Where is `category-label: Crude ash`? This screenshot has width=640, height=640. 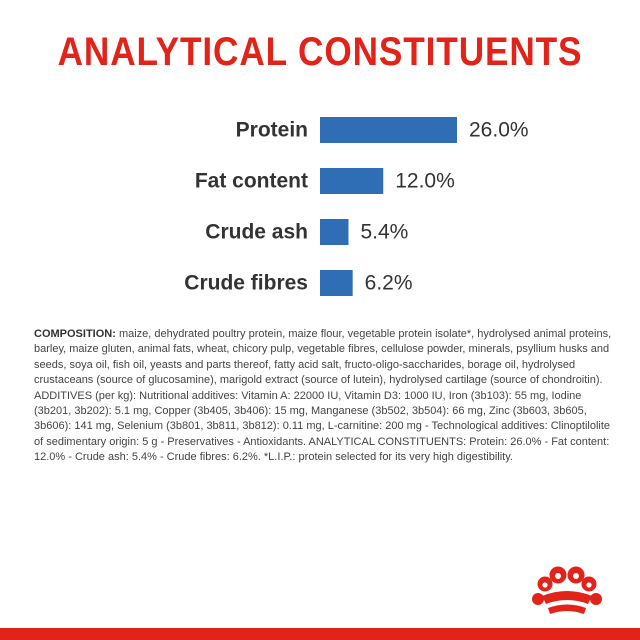 category-label: Crude ash is located at coordinates (256, 232).